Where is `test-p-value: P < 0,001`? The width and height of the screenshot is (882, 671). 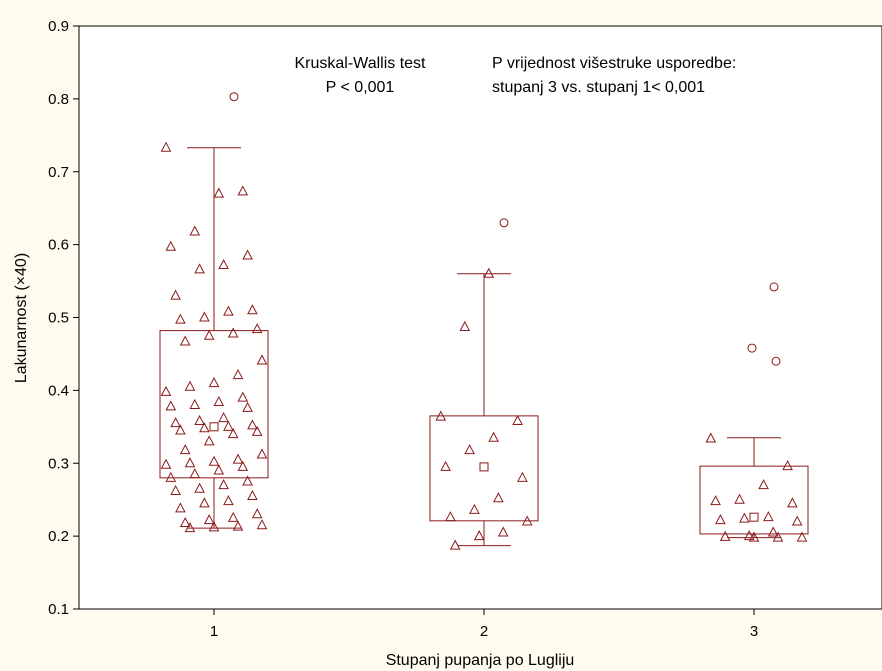 test-p-value: P < 0,001 is located at coordinates (360, 87).